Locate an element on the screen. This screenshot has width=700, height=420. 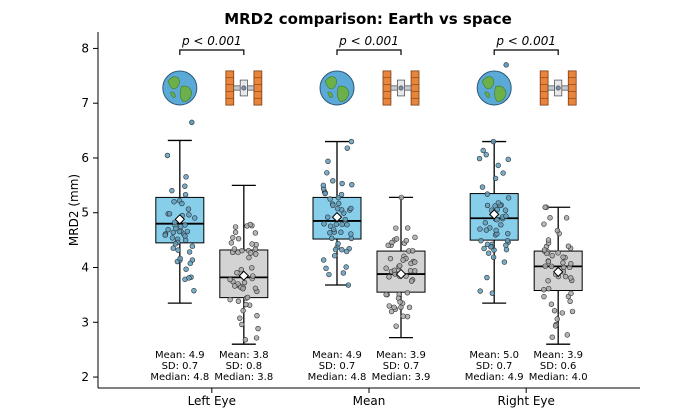
space-station-icon is located at coordinates (401, 88).